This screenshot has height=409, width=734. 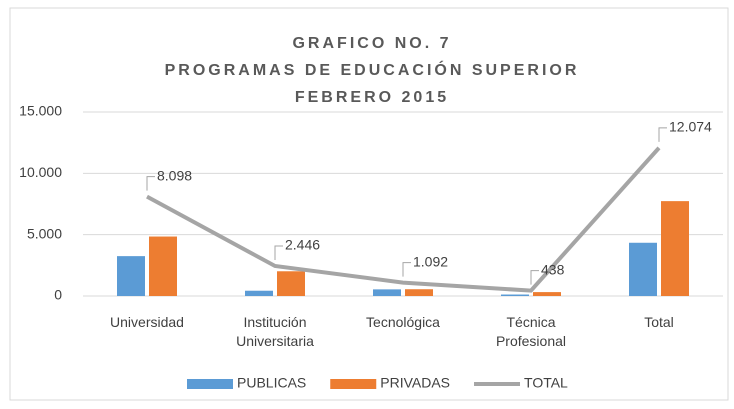 I want to click on y-tick-label: 0, so click(x=58, y=295).